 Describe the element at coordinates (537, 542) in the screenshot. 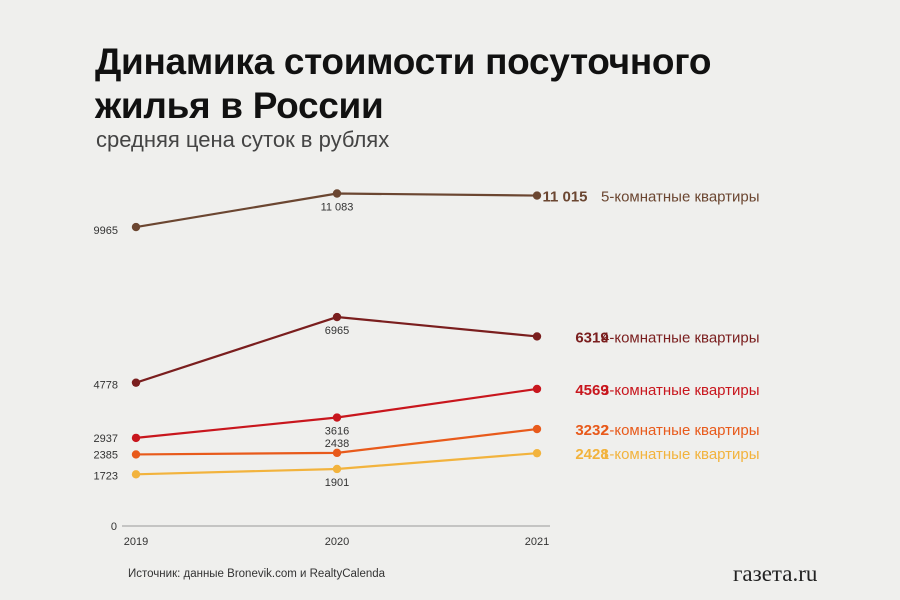

I see `x-tick-label: 2021` at that location.